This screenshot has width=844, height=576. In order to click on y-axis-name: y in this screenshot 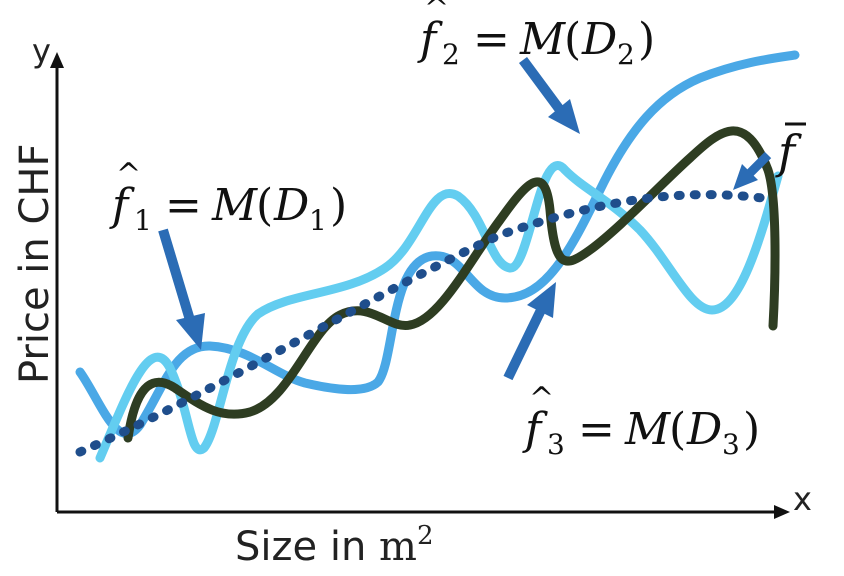, I will do `click(41, 51)`.